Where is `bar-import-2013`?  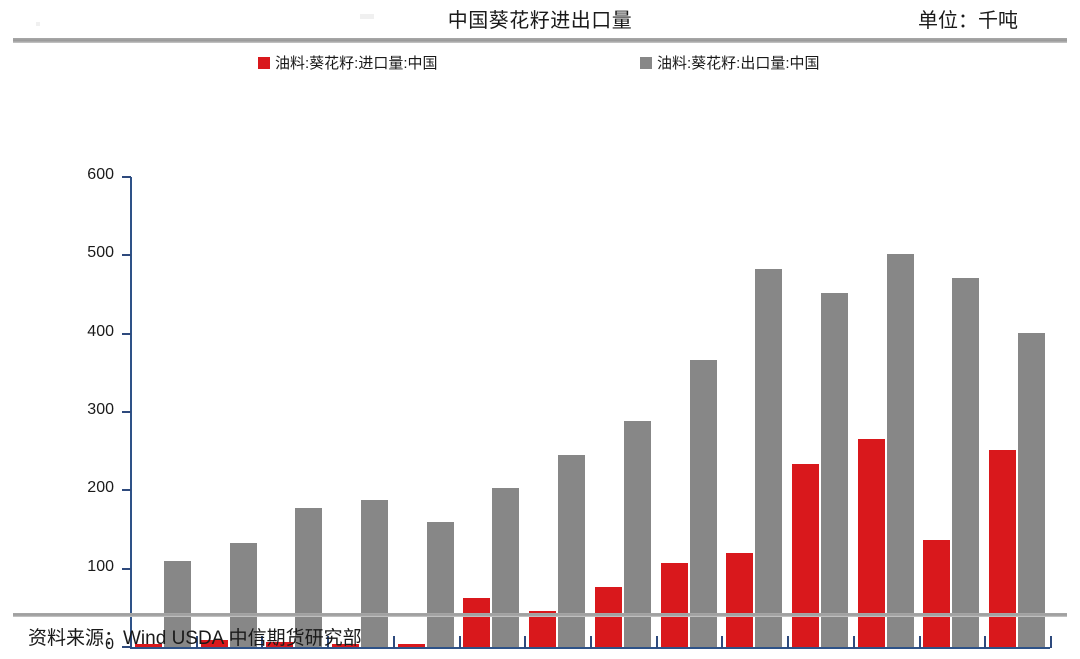
bar-import-2013 is located at coordinates (477, 622).